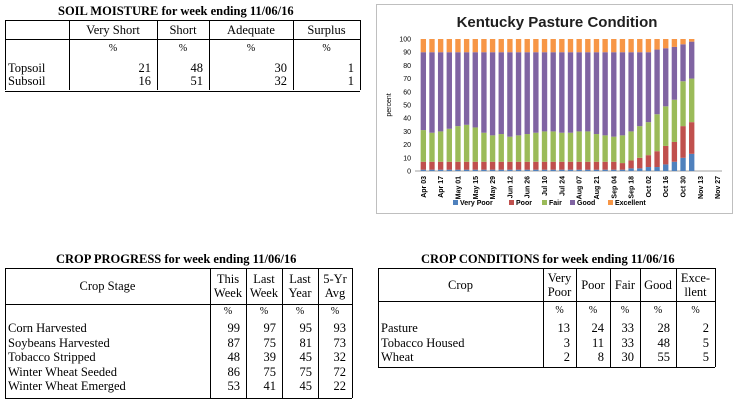 The width and height of the screenshot is (739, 406). What do you see at coordinates (476, 187) in the screenshot?
I see `x-tick-label: May 15` at bounding box center [476, 187].